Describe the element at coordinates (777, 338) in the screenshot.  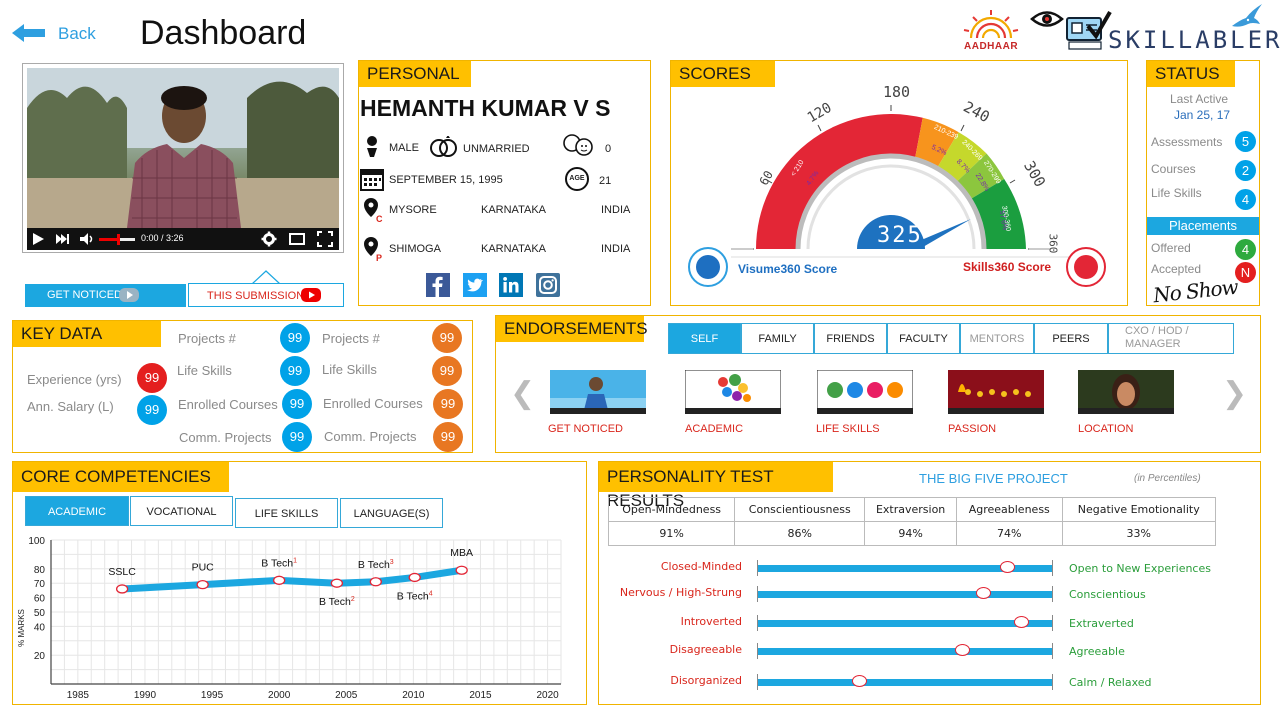
I see `tab-family: FAMILY` at that location.